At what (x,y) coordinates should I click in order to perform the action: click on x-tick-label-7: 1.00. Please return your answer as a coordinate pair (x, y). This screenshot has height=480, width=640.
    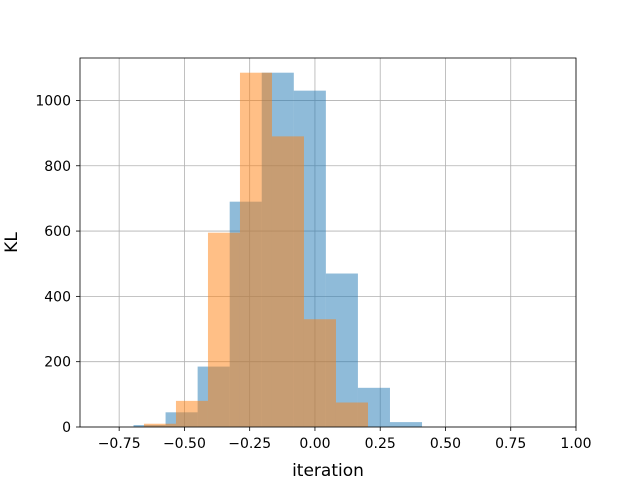
    Looking at the image, I should click on (575, 444).